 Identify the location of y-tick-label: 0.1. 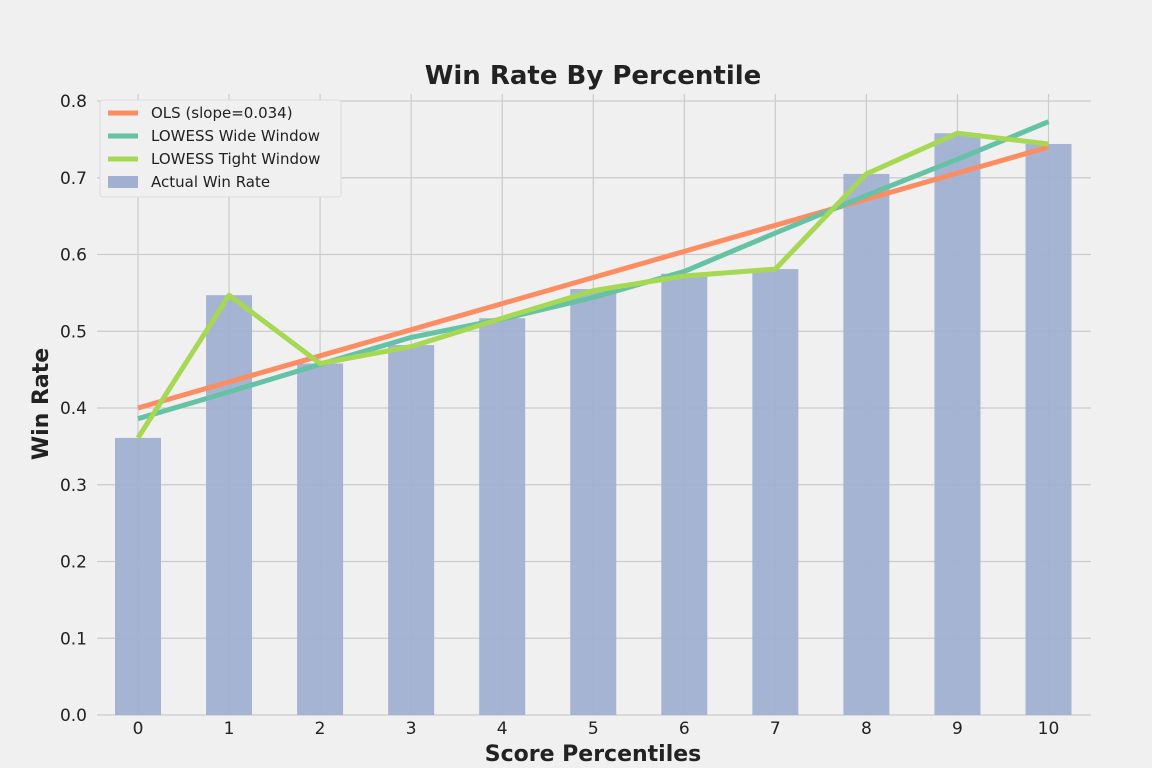
(73, 639).